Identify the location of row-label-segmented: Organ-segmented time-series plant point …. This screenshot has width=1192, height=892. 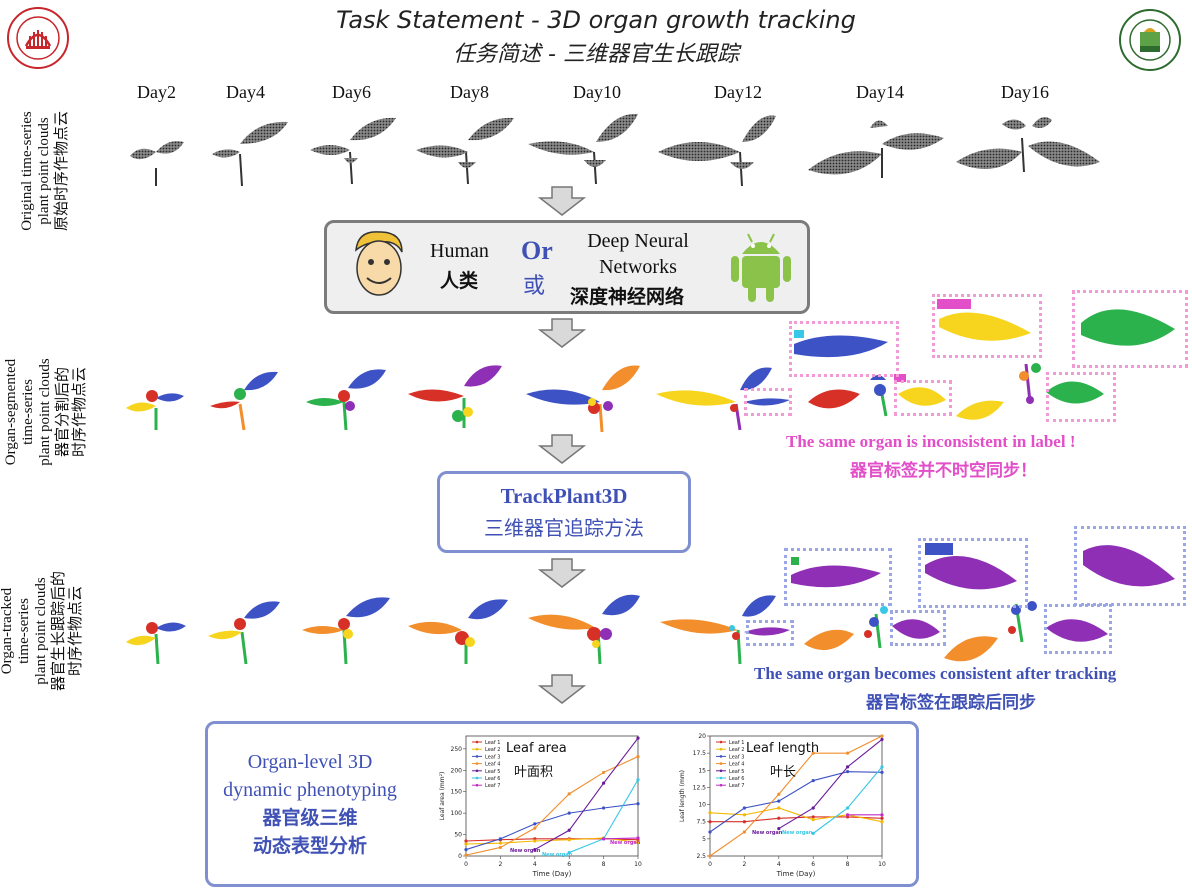
(45, 412).